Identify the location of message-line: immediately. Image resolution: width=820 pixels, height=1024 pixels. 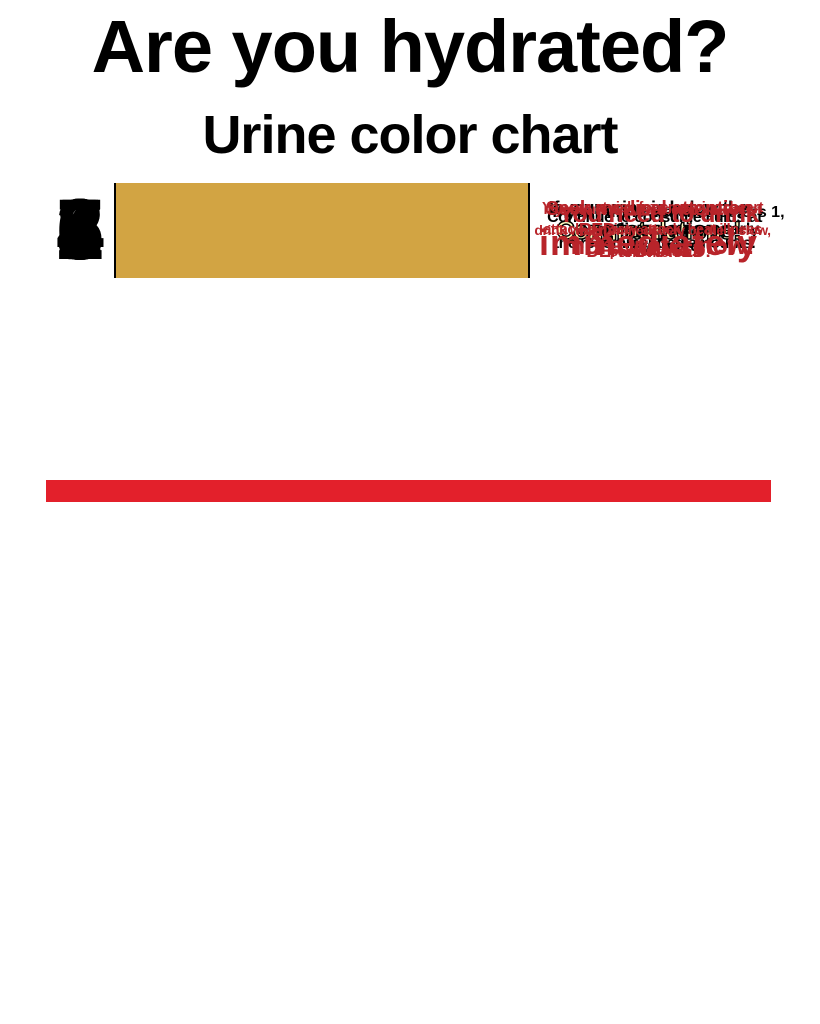
(648, 242).